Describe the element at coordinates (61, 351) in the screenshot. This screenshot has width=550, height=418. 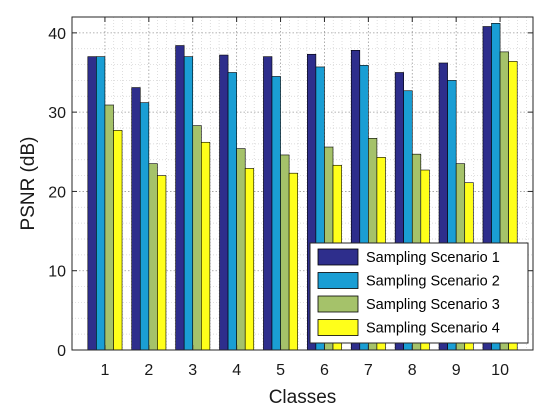
I see `y-tick-label: 0` at that location.